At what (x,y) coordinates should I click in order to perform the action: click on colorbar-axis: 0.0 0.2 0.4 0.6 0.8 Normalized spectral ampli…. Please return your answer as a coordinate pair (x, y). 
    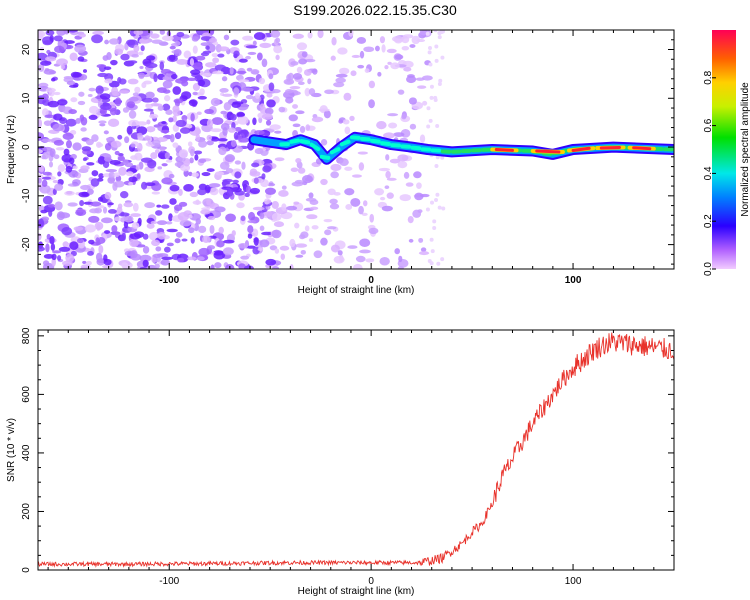
    Looking at the image, I should click on (726, 173).